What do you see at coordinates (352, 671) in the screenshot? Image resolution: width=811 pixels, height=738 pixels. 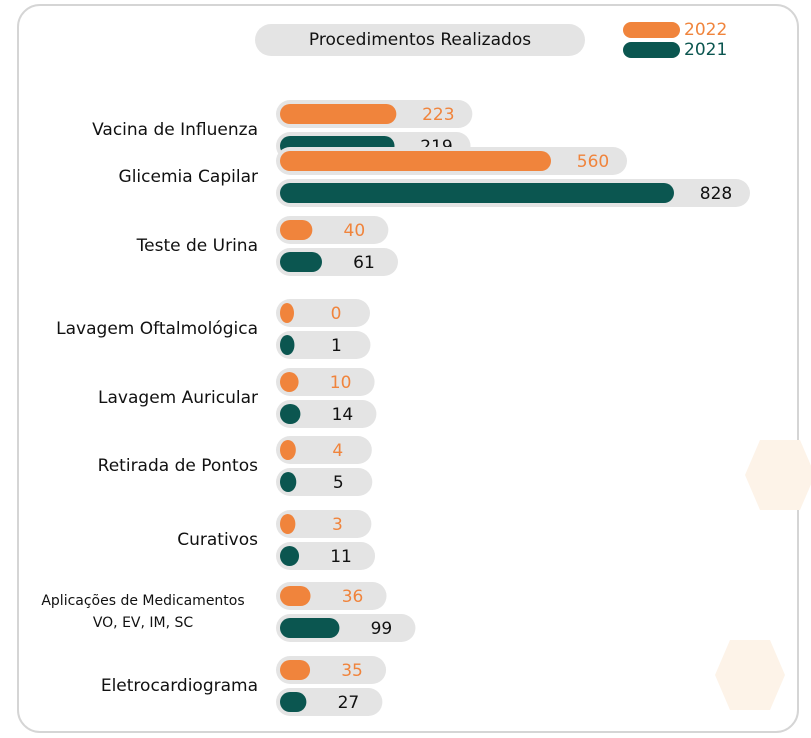 I see `value-label: 35` at bounding box center [352, 671].